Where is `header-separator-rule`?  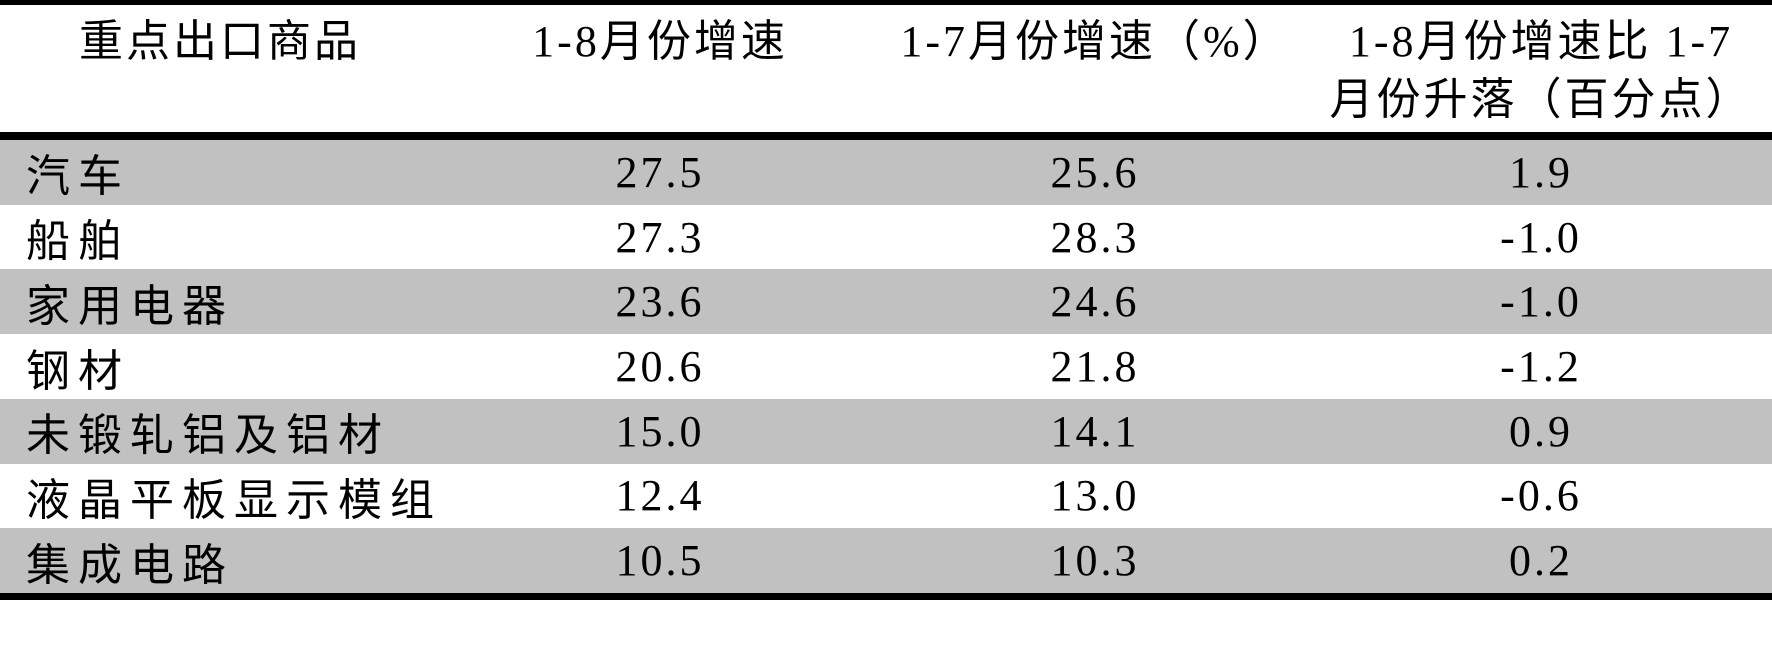 header-separator-rule is located at coordinates (886, 136).